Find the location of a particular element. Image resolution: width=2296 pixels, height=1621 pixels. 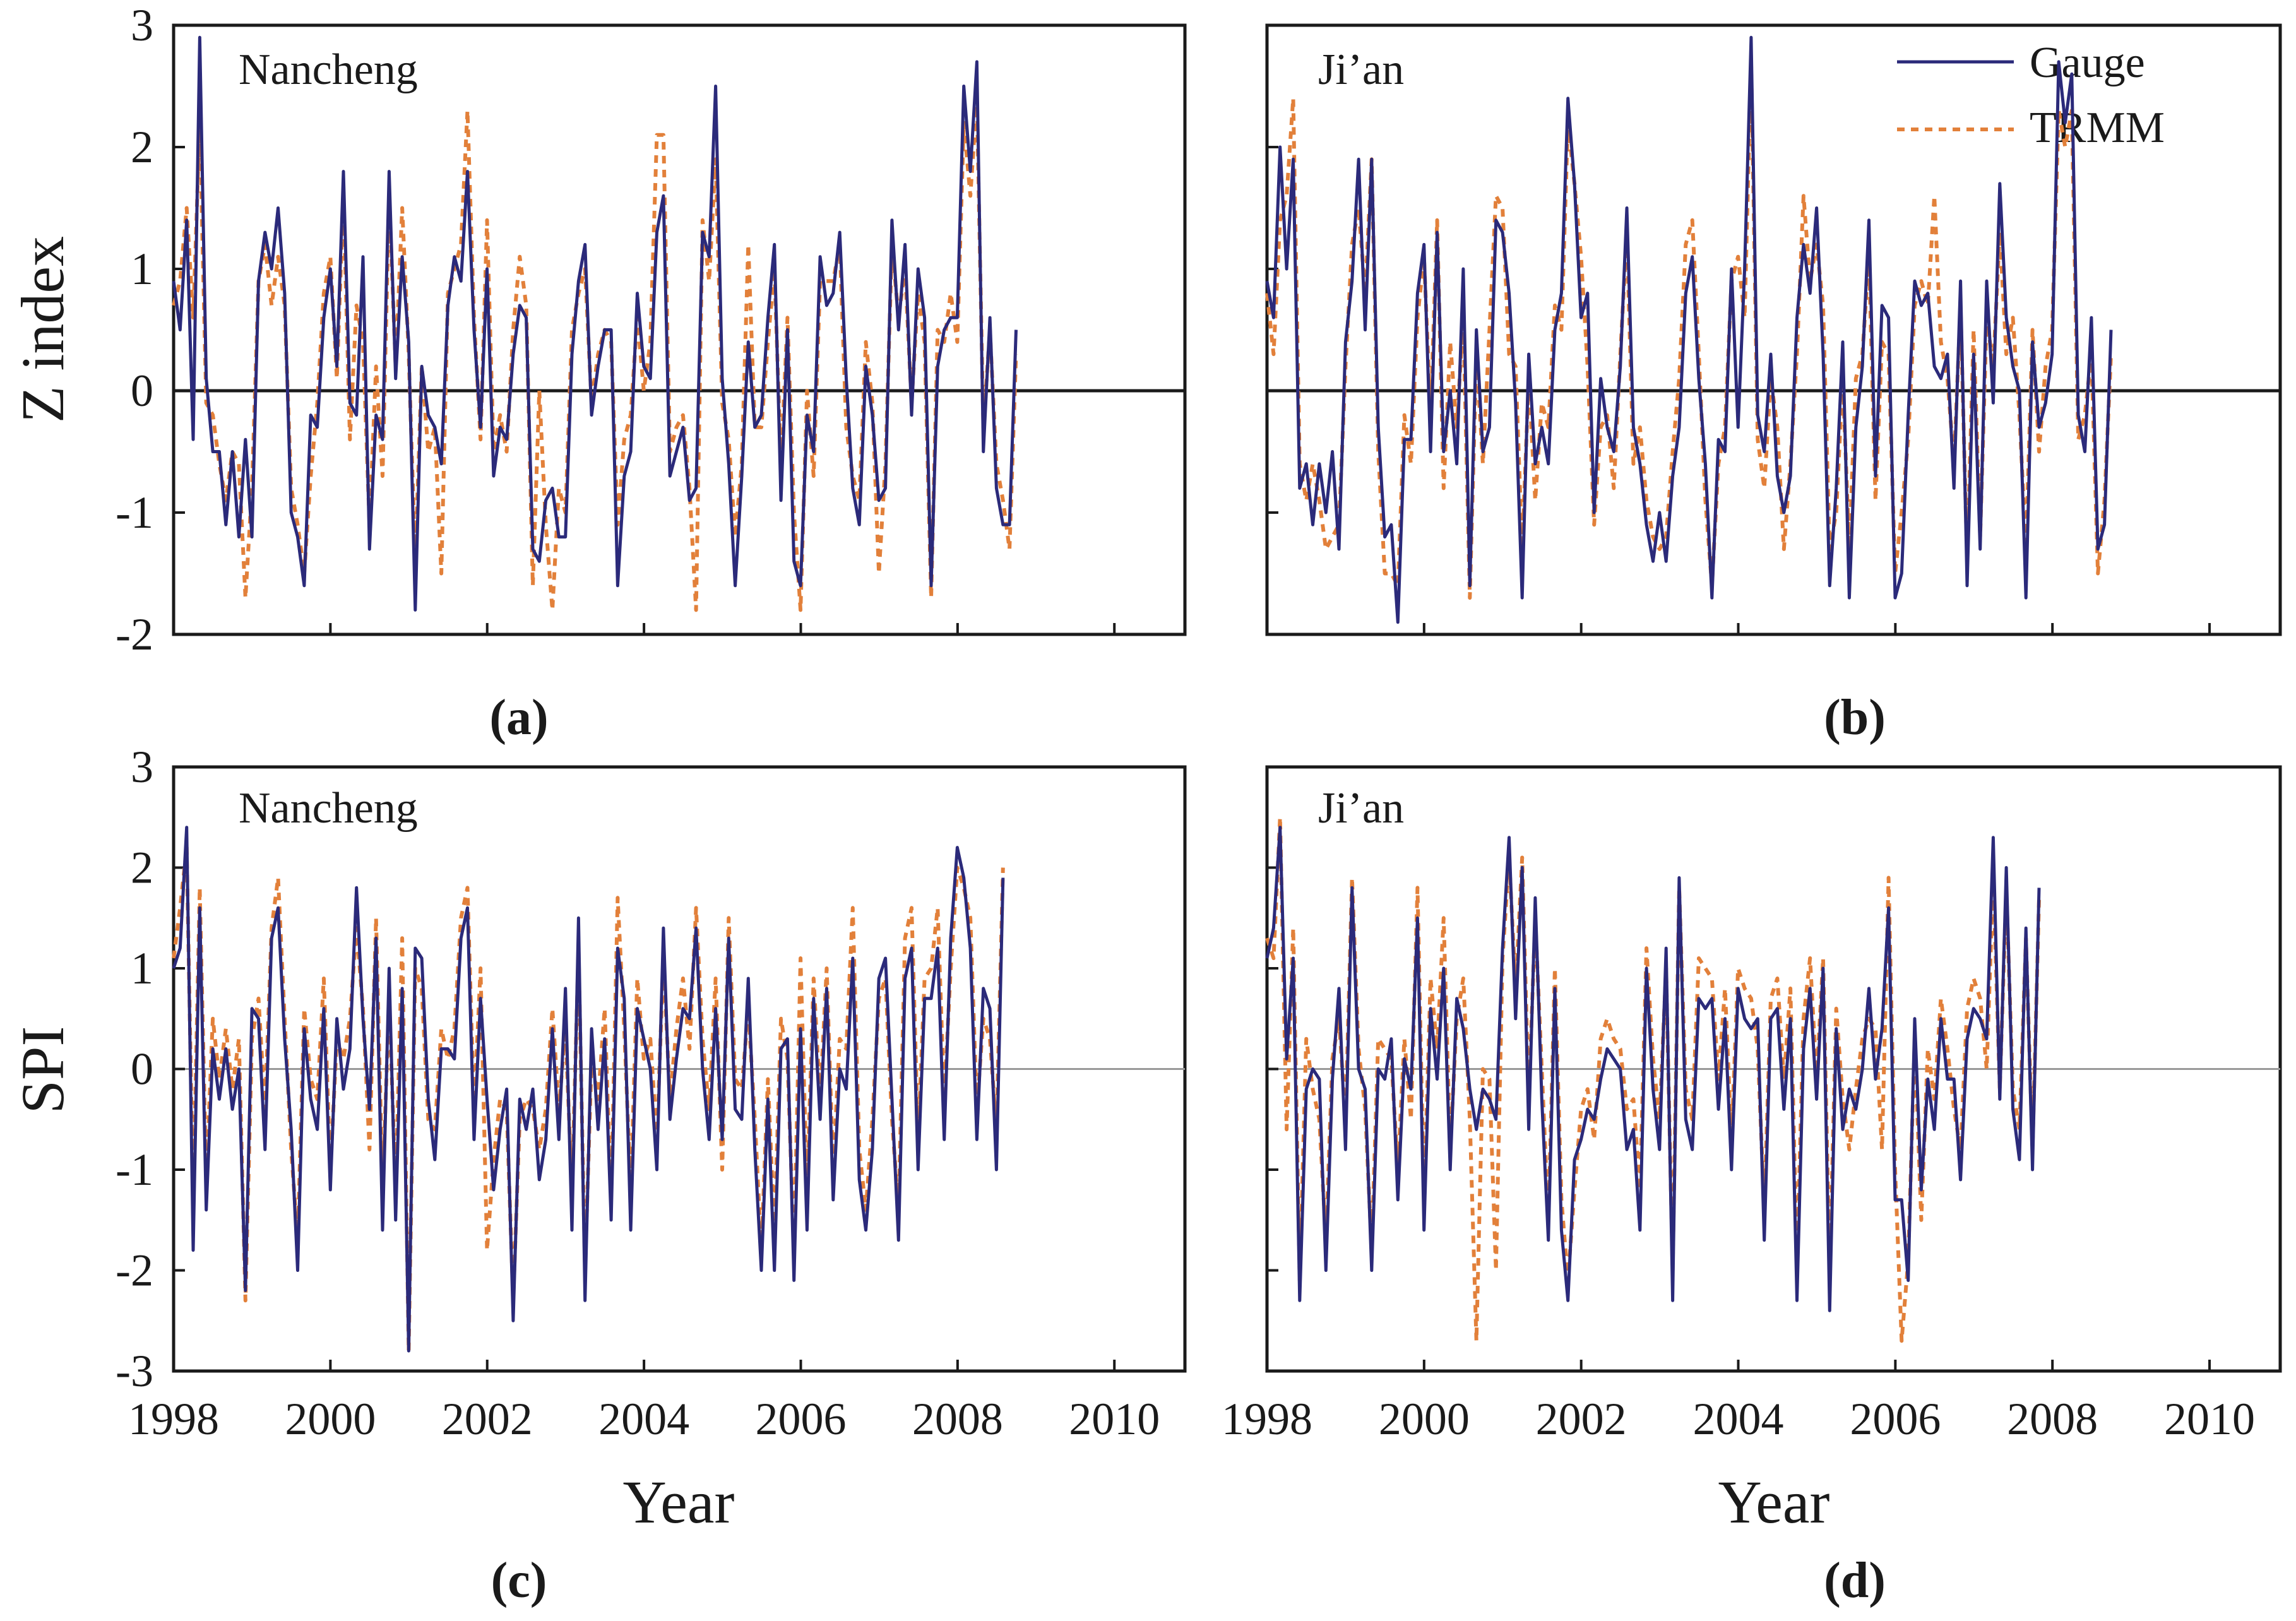

panel-a-series-trmm is located at coordinates (595, 354).